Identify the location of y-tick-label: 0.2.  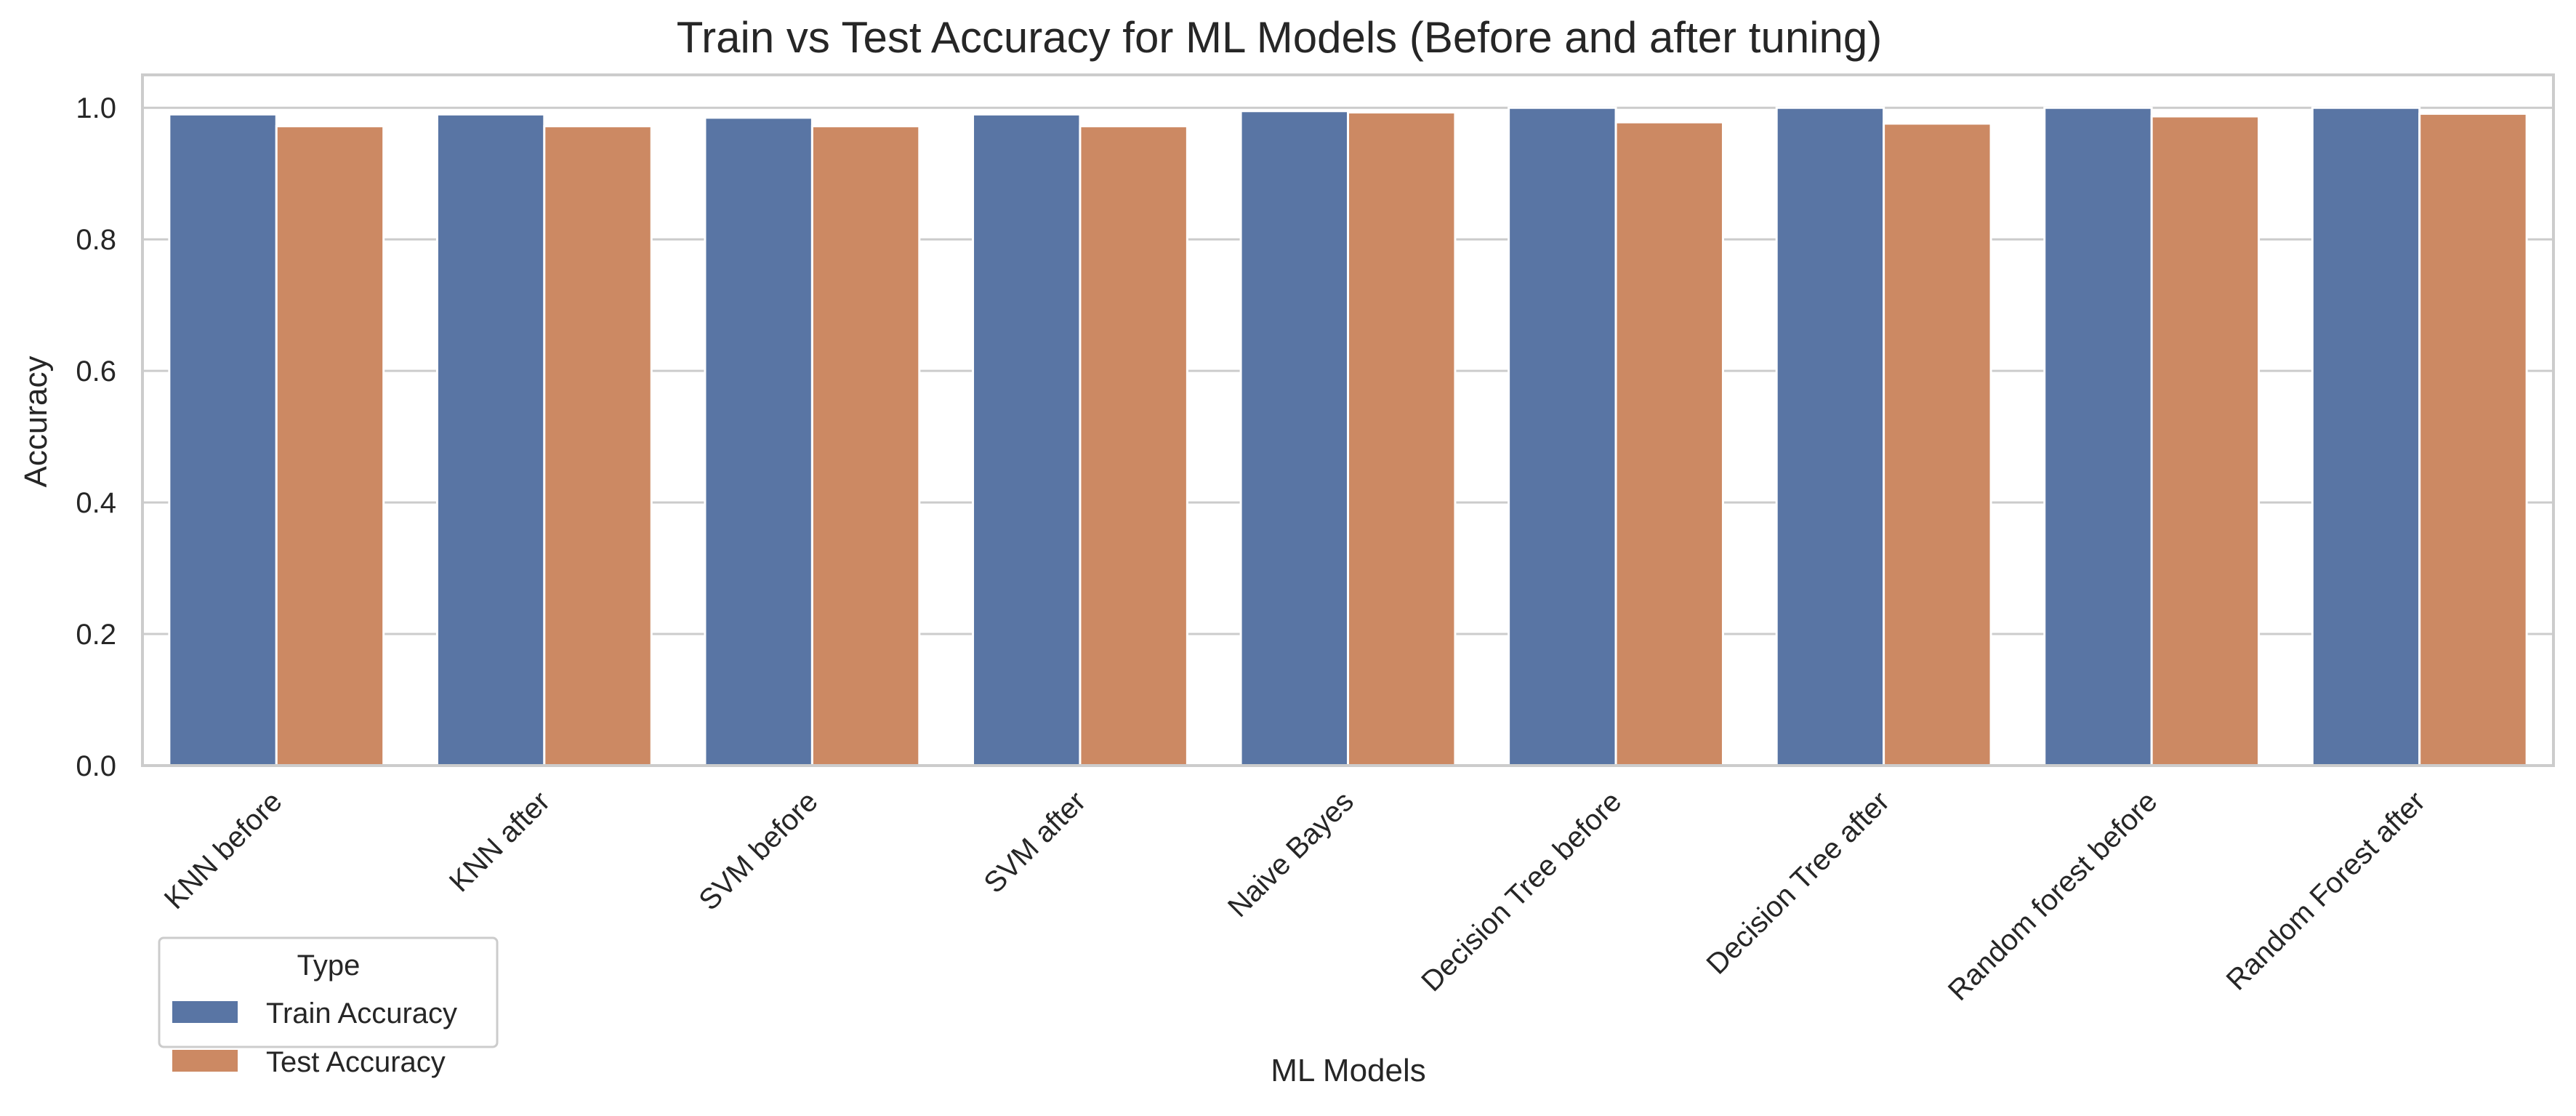
(96, 635).